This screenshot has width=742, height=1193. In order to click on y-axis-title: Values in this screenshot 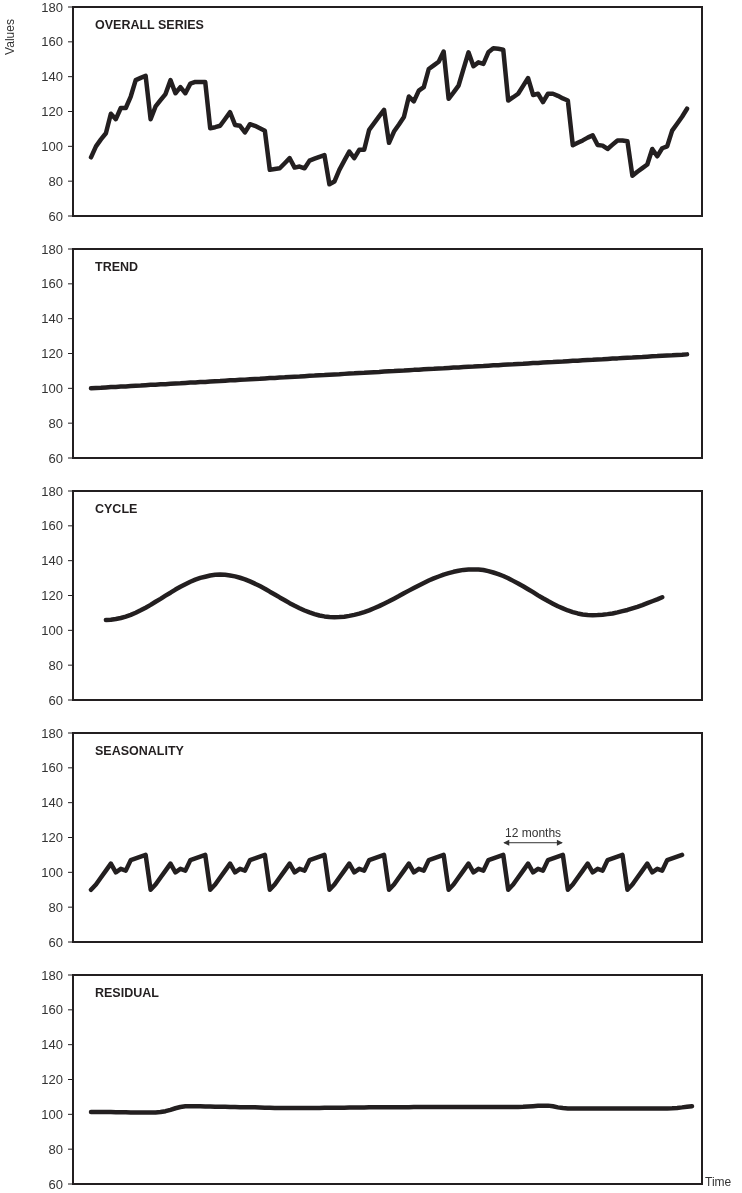, I will do `click(10, 37)`.